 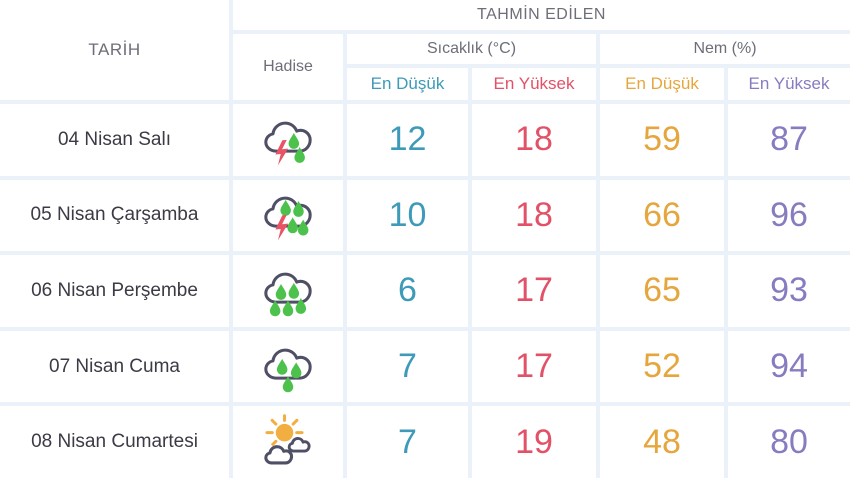 What do you see at coordinates (288, 140) in the screenshot?
I see `thunderstorm-rain-icon` at bounding box center [288, 140].